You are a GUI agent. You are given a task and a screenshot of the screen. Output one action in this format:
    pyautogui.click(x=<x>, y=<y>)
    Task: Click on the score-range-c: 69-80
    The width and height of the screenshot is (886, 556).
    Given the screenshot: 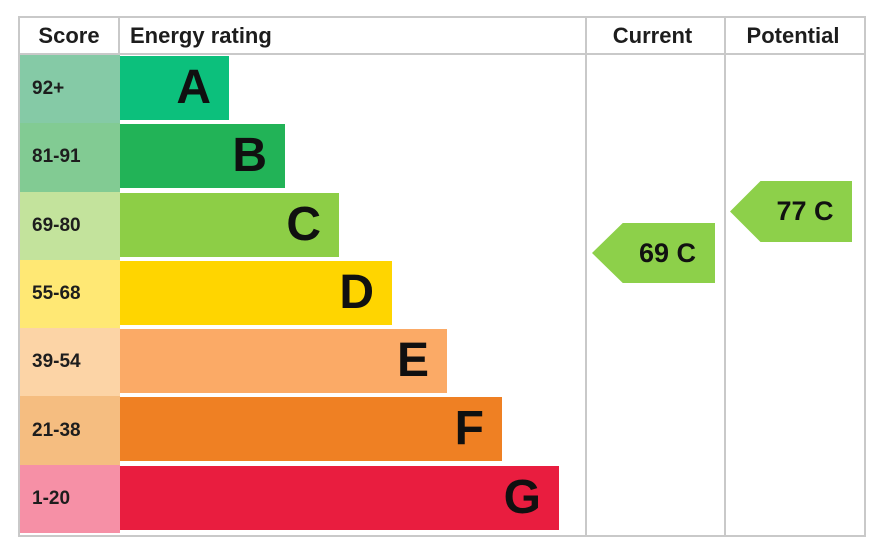 What is the action you would take?
    pyautogui.click(x=70, y=225)
    